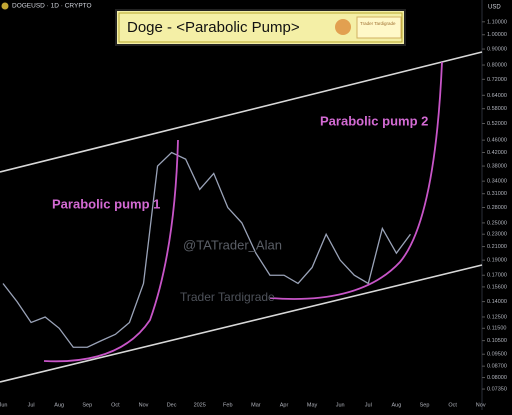 This screenshot has width=512, height=415. I want to click on y-tick-label: 0.64000, so click(497, 96).